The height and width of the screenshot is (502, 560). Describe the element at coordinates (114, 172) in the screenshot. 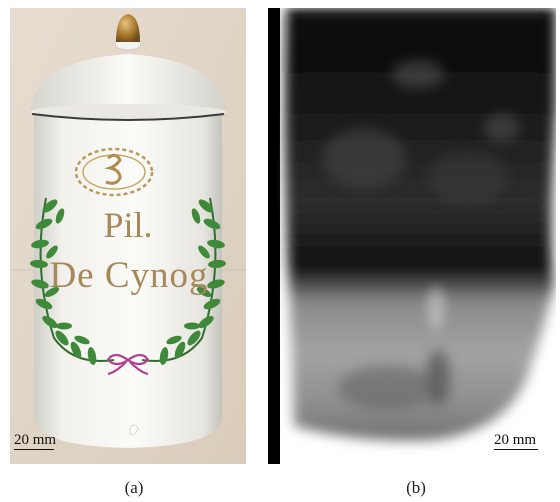

I see `gilded-cartouche` at that location.